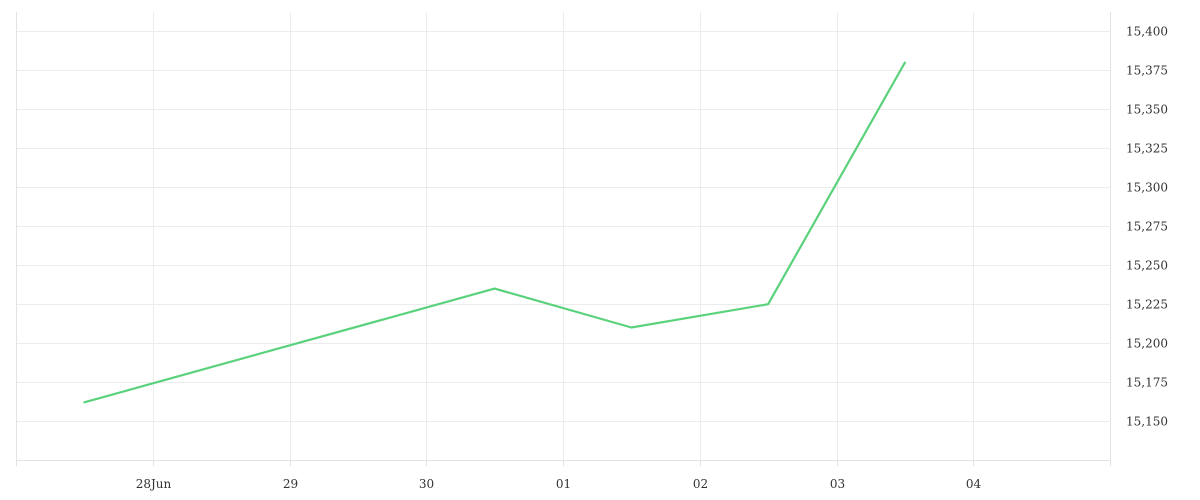 The image size is (1200, 500). Describe the element at coordinates (837, 484) in the screenshot. I see `x-tick-label: 03` at that location.